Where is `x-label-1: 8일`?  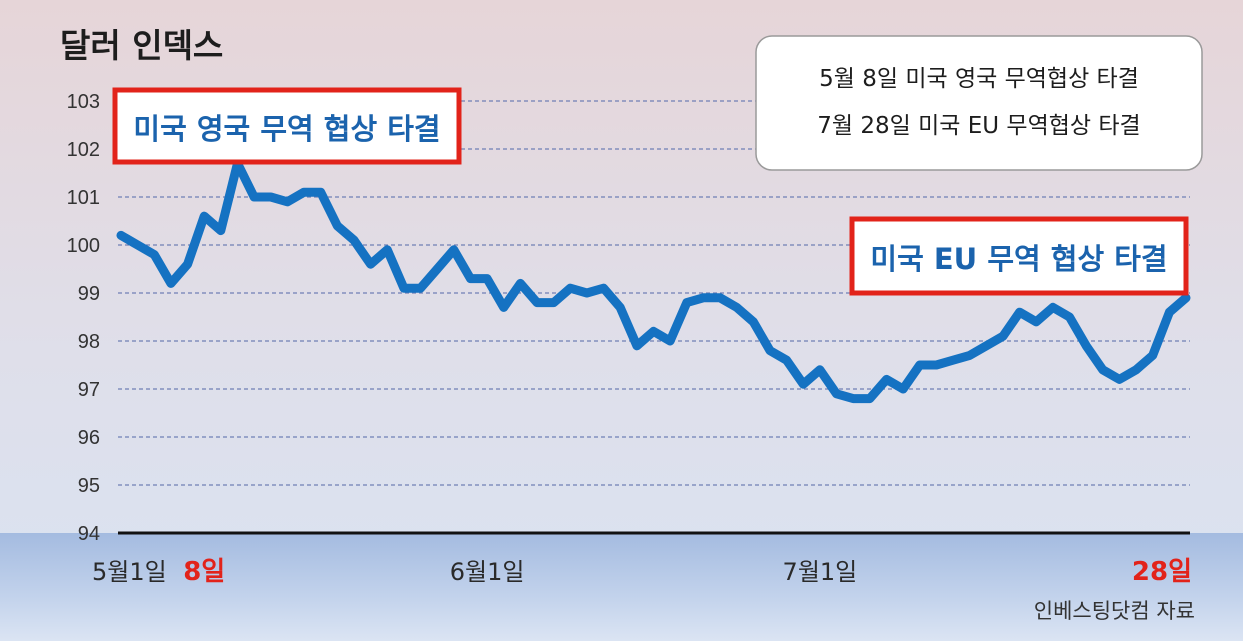
x-label-1: 8일 is located at coordinates (204, 572).